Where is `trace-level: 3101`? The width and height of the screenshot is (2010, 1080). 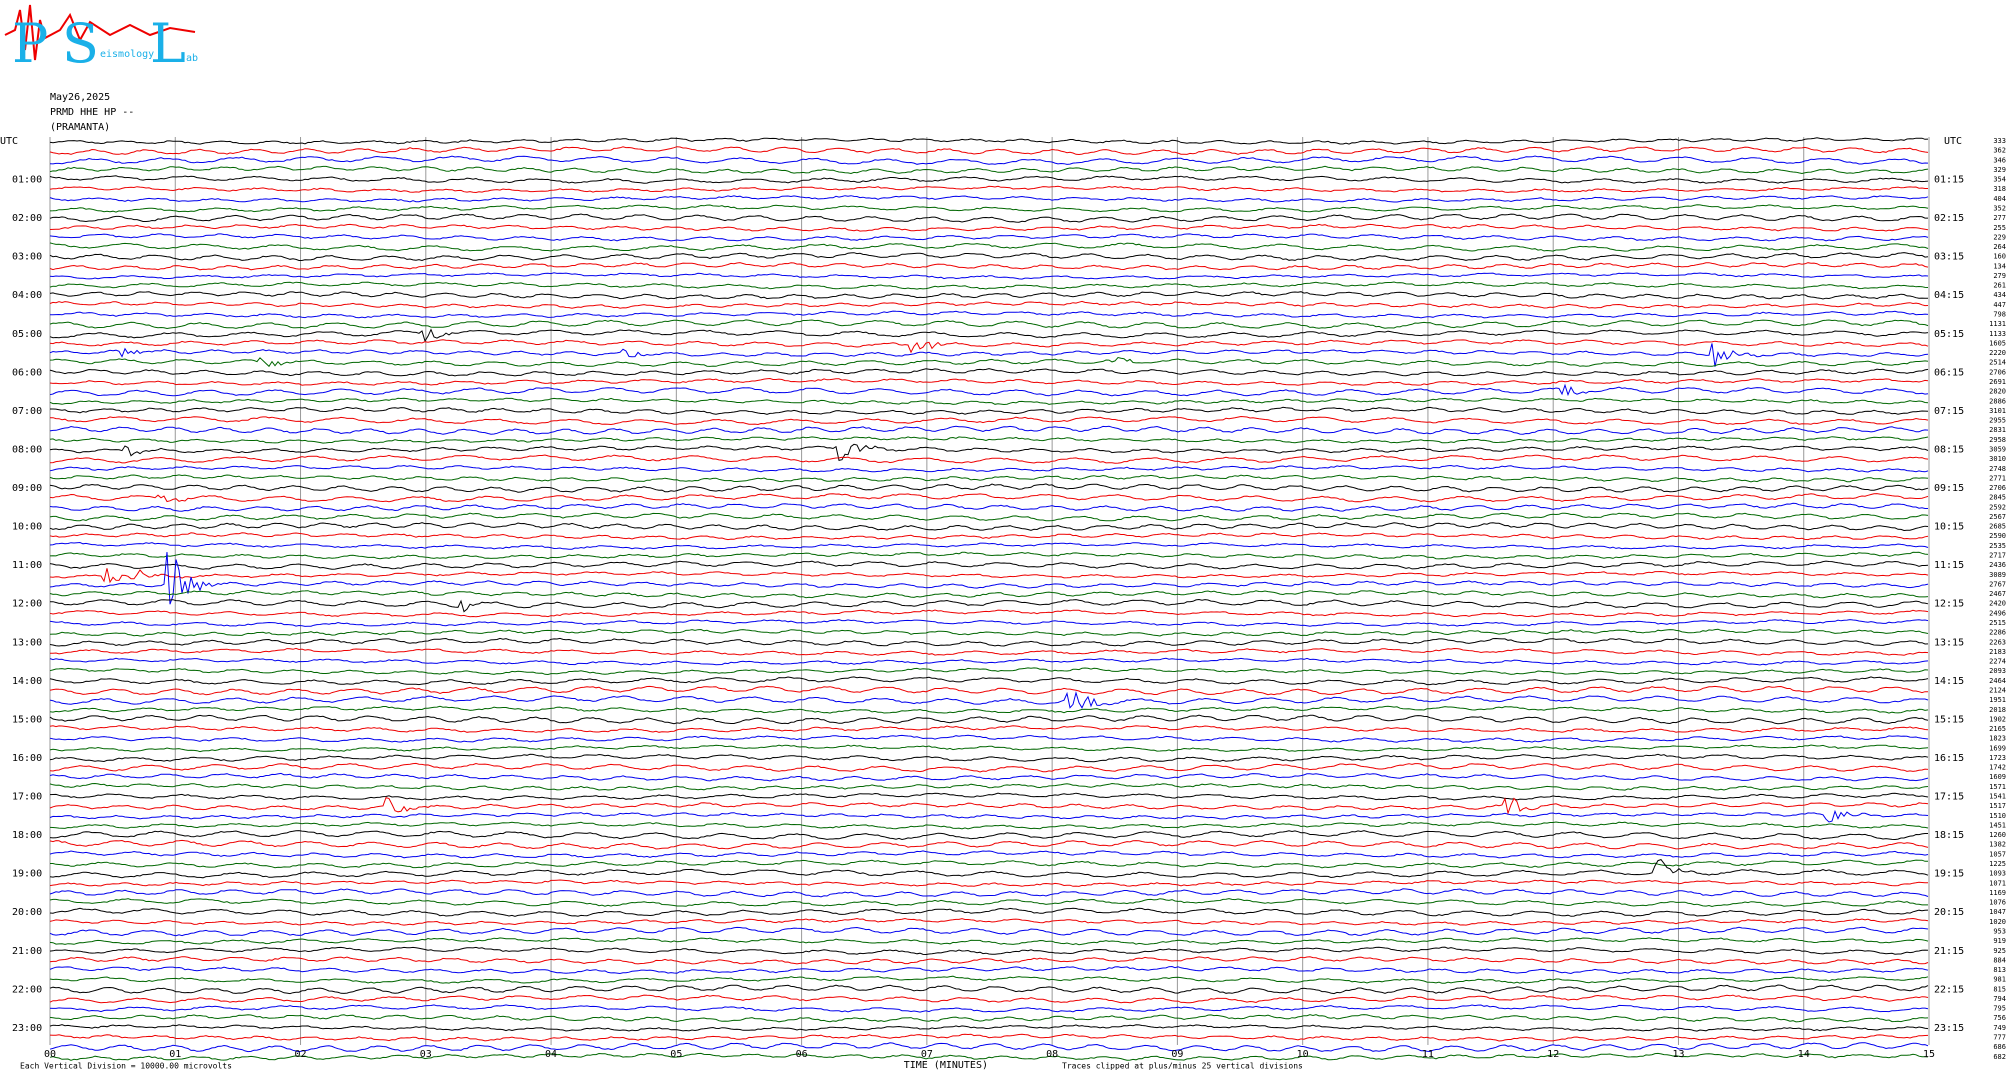 trace-level: 3101 is located at coordinates (1997, 411).